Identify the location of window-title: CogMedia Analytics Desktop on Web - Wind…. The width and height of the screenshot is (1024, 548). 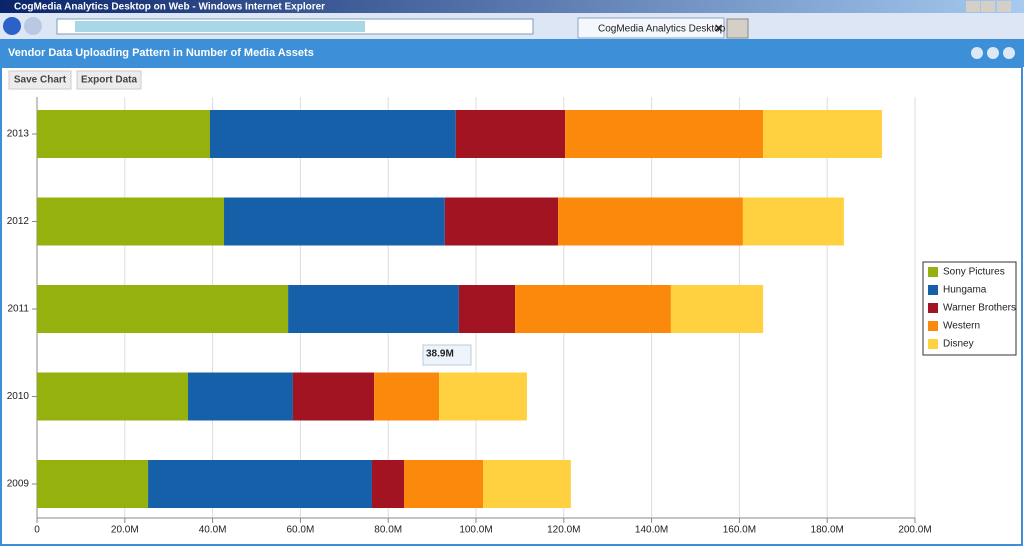
(169, 7).